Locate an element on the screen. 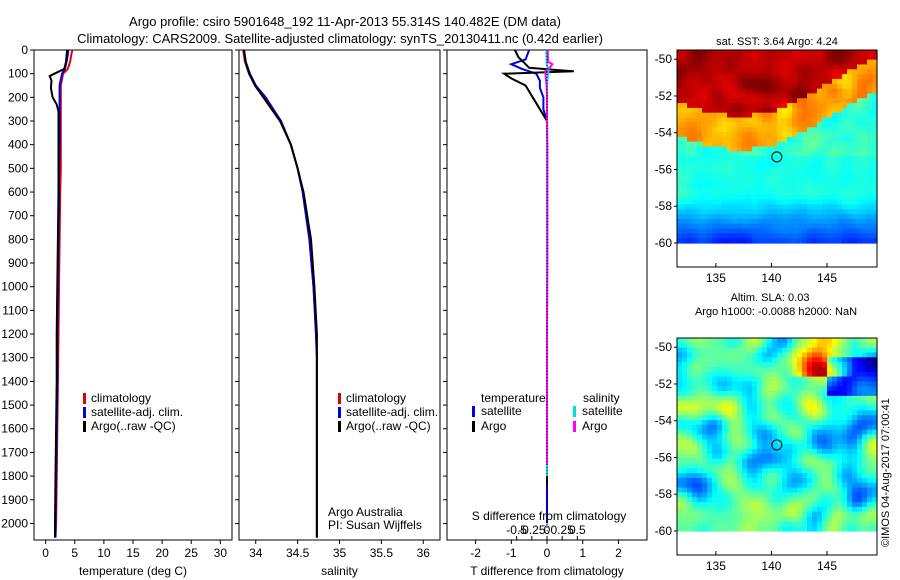  temperature-ytick-label: 1300 is located at coordinates (14, 358).